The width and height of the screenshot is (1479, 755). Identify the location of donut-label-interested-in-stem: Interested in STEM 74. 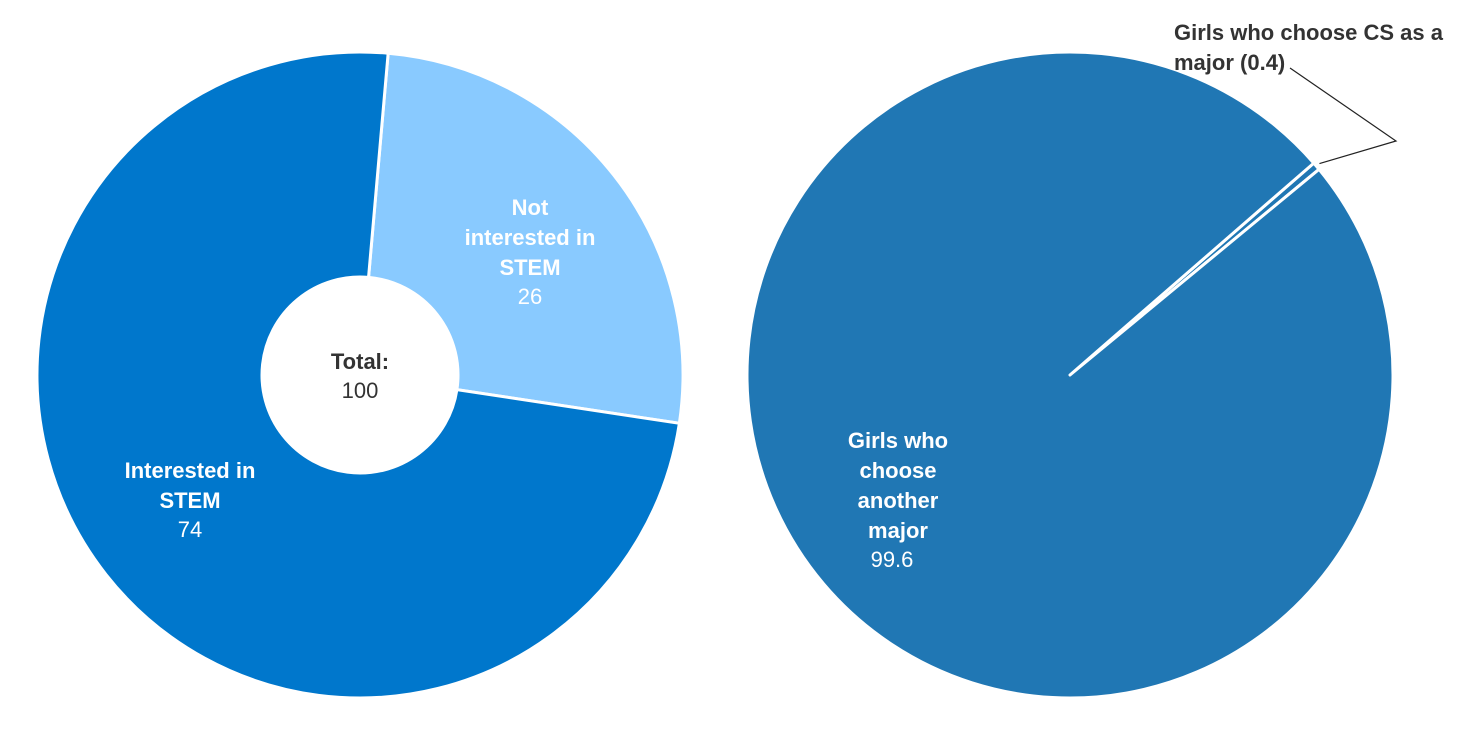
(190, 500).